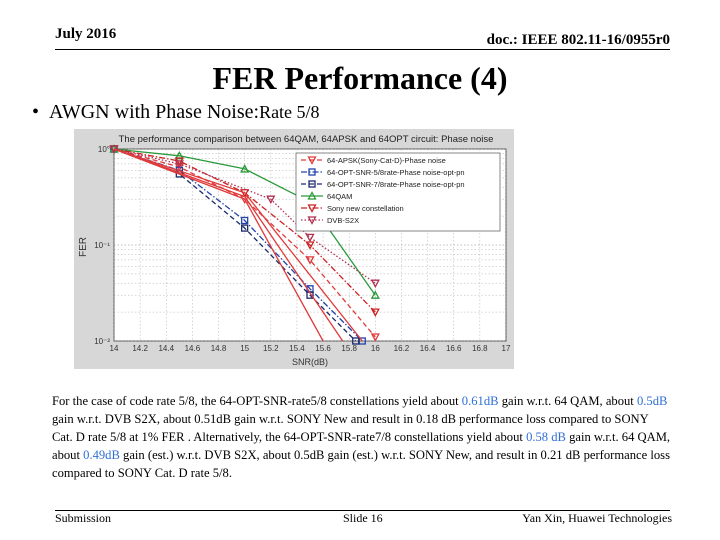  I want to click on bullet-rate: Rate 5/8, so click(289, 112).